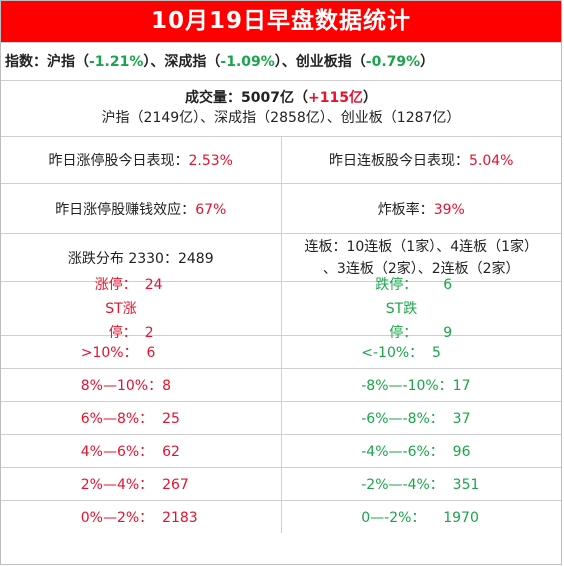 The height and width of the screenshot is (567, 564). Describe the element at coordinates (448, 284) in the screenshot. I see `limit-down-value: 6` at that location.